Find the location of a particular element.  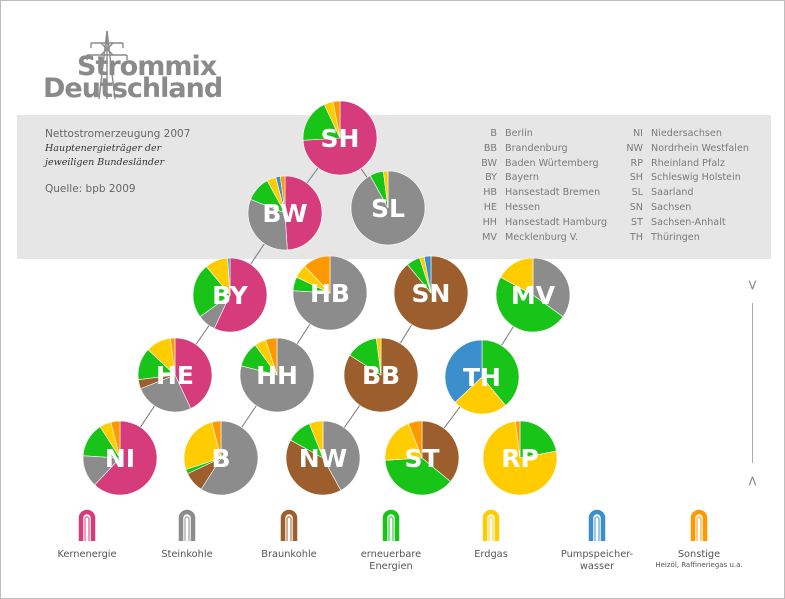

abbr-row: BB Brandenburg is located at coordinates (538, 149).